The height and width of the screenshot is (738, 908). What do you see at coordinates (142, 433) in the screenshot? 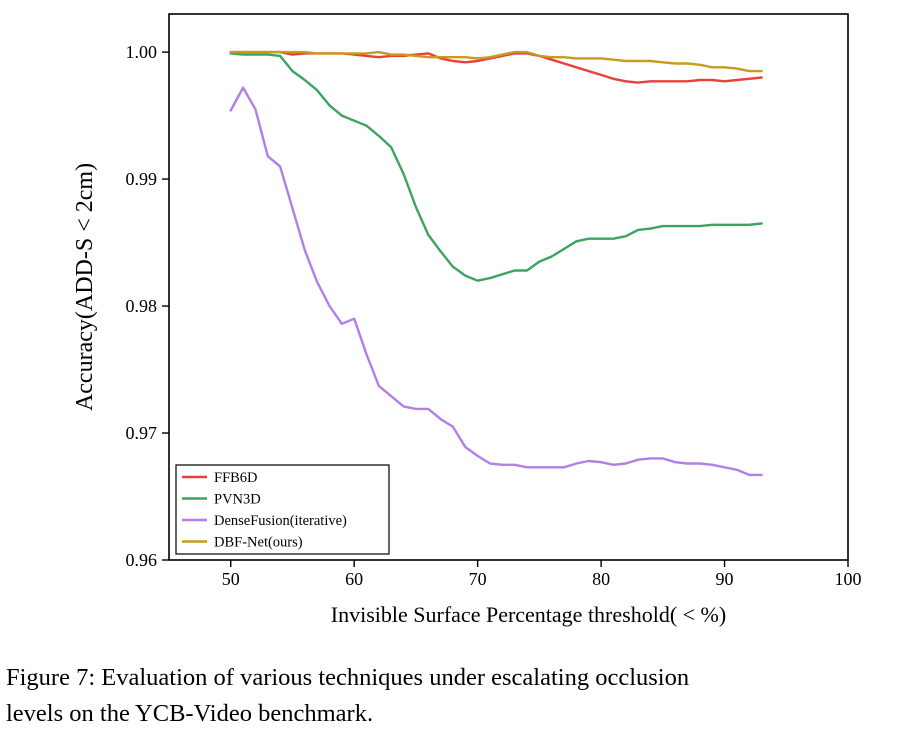
I see `y-tick-label: 0.97` at bounding box center [142, 433].